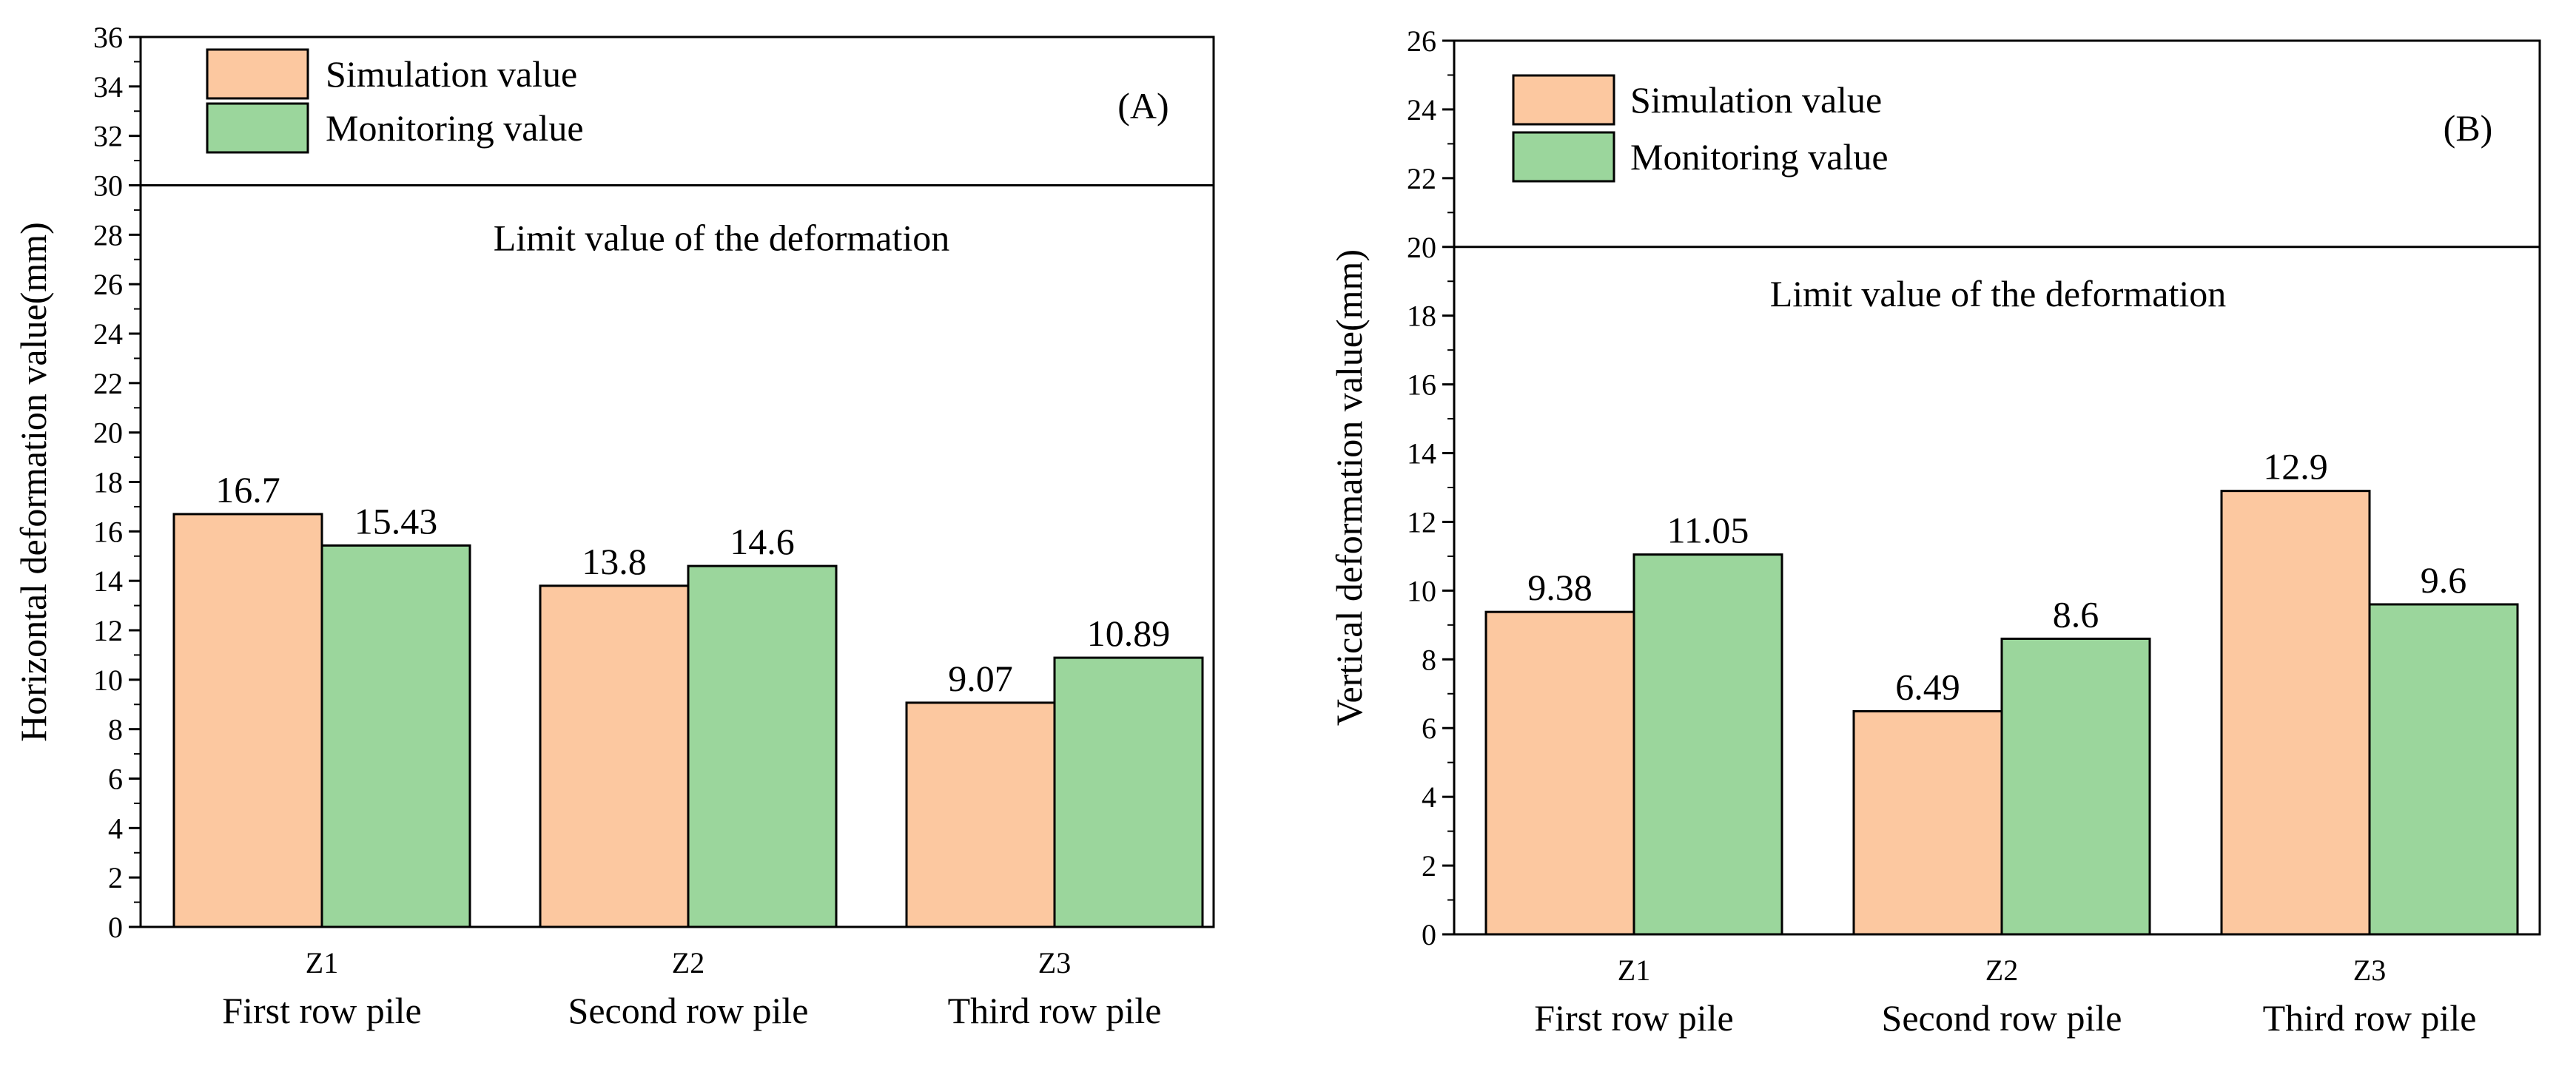 The width and height of the screenshot is (2576, 1066). I want to click on data-label-z2-simulation: 13.8, so click(614, 561).